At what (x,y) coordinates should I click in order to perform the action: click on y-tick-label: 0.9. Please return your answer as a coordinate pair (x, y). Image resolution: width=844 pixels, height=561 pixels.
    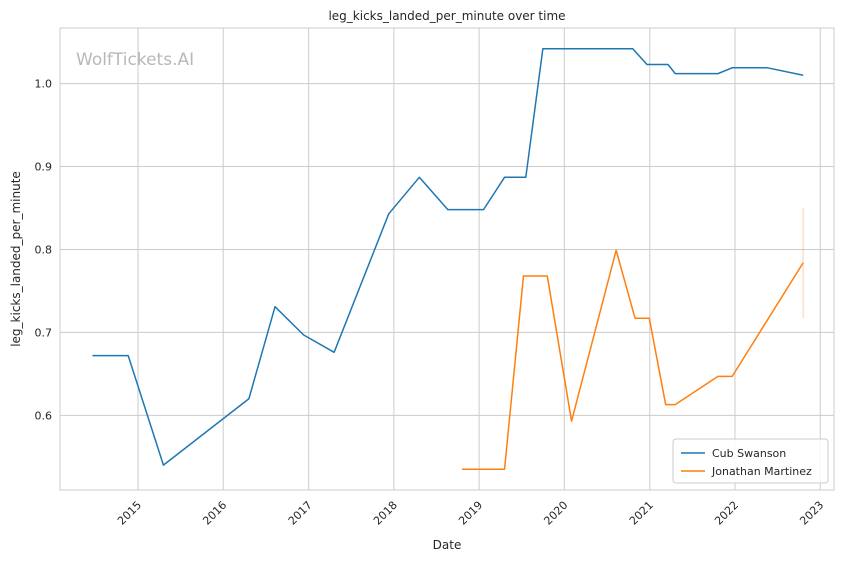
    Looking at the image, I should click on (44, 167).